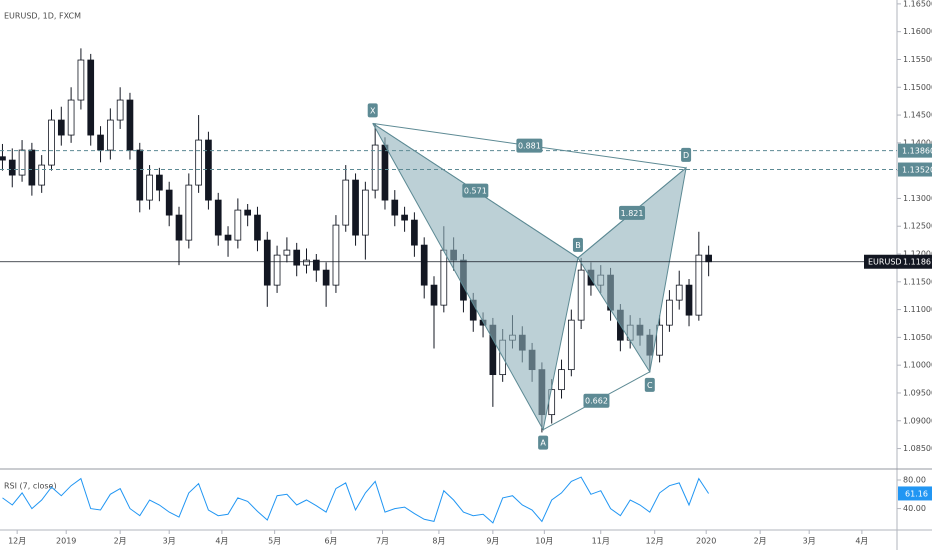 This screenshot has width=932, height=550. I want to click on rsi-title: RSI (7, close), so click(30, 486).